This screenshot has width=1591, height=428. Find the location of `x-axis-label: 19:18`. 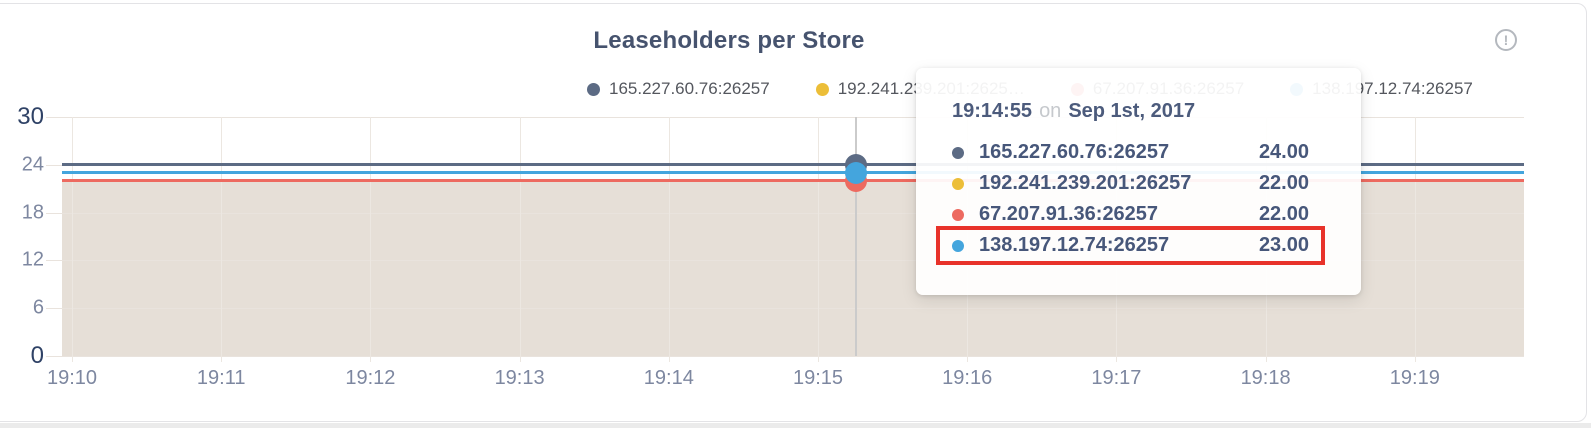

x-axis-label: 19:18 is located at coordinates (1265, 378).